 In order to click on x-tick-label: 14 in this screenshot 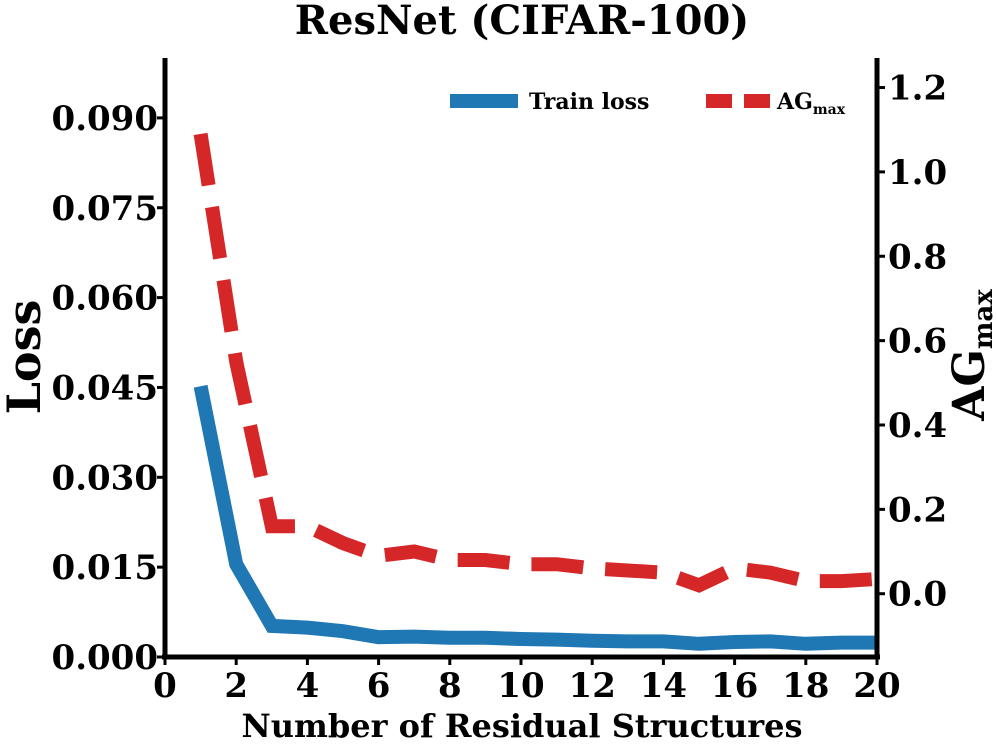, I will do `click(663, 686)`.